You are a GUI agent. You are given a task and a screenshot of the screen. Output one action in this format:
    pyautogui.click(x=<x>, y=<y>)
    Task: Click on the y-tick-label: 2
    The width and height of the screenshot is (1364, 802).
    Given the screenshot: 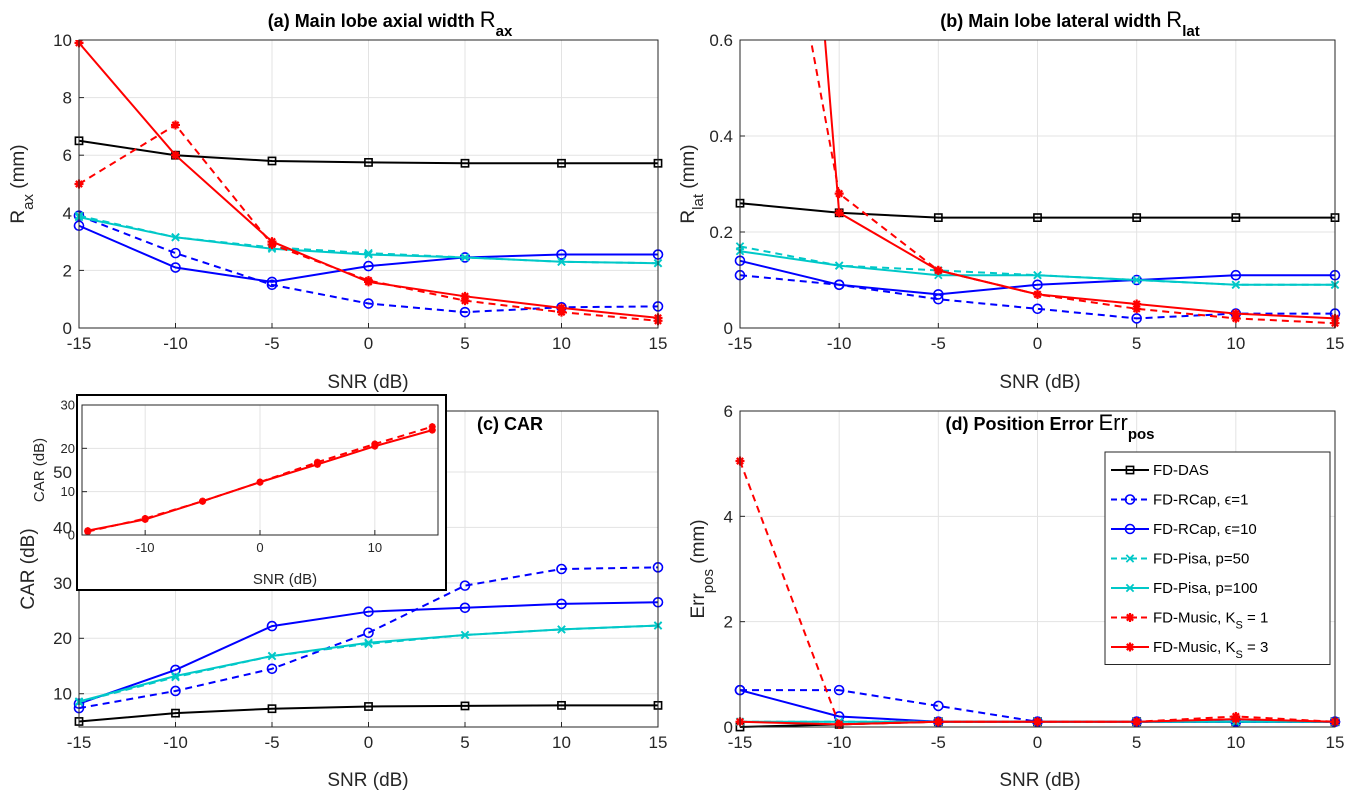 What is the action you would take?
    pyautogui.click(x=67, y=270)
    